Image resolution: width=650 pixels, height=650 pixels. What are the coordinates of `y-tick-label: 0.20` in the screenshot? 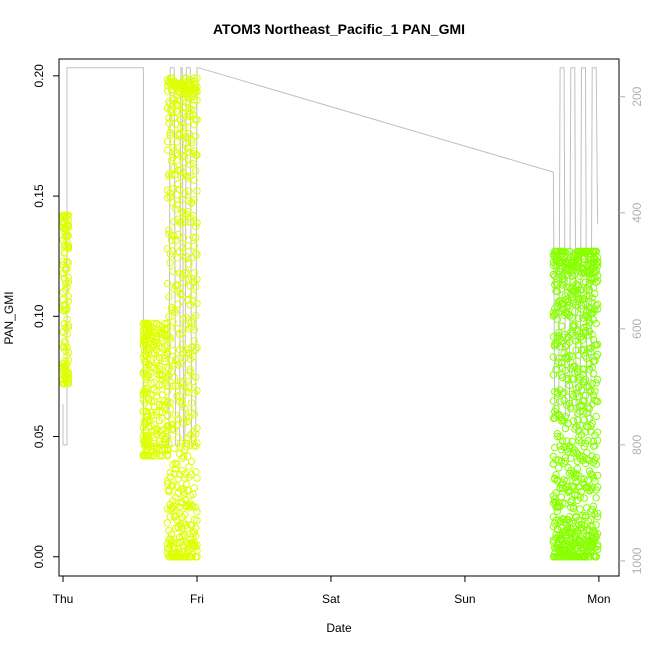 It's located at (39, 76).